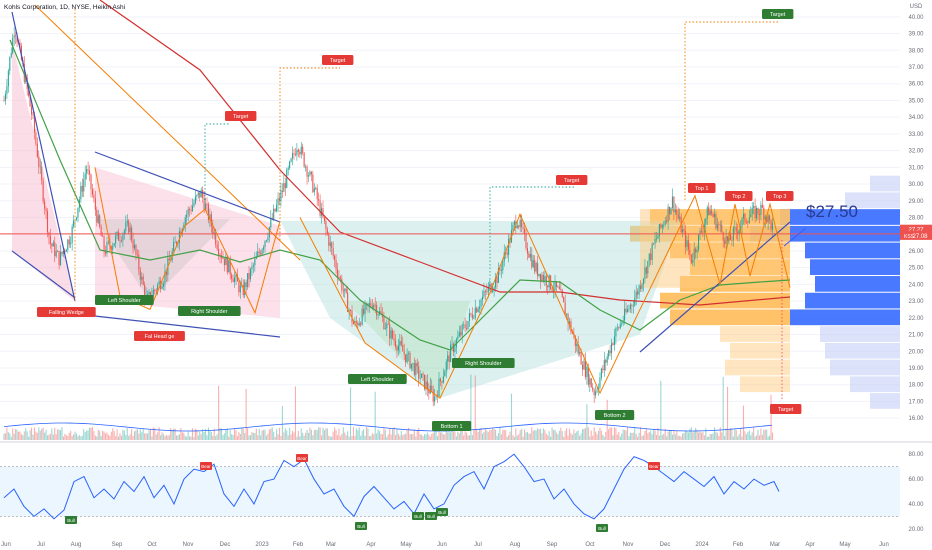 This screenshot has width=932, height=550. I want to click on top-1-label: Top 1, so click(701, 189).